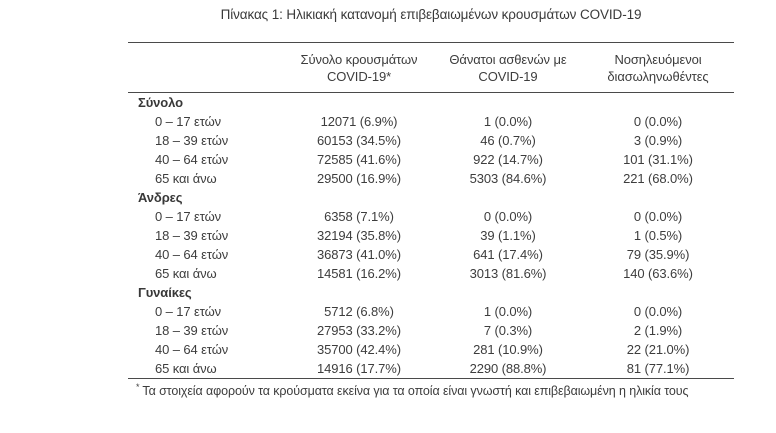 The height and width of the screenshot is (433, 776). What do you see at coordinates (658, 349) in the screenshot?
I see `intubated-value: 22 (21.0%)` at bounding box center [658, 349].